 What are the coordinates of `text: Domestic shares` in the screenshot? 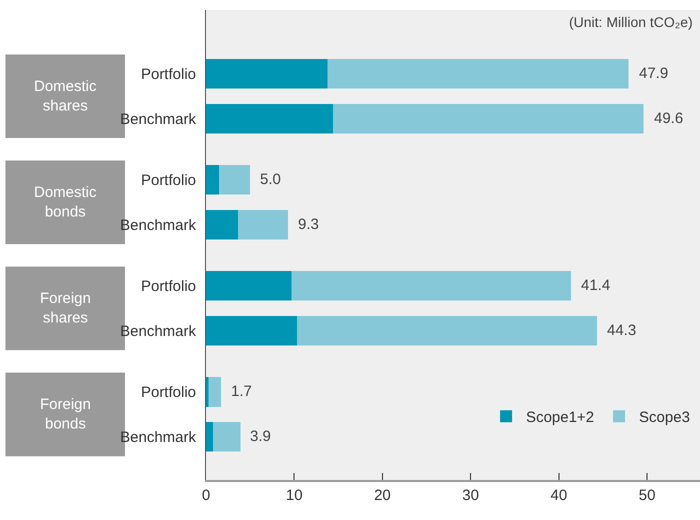 It's located at (66, 96).